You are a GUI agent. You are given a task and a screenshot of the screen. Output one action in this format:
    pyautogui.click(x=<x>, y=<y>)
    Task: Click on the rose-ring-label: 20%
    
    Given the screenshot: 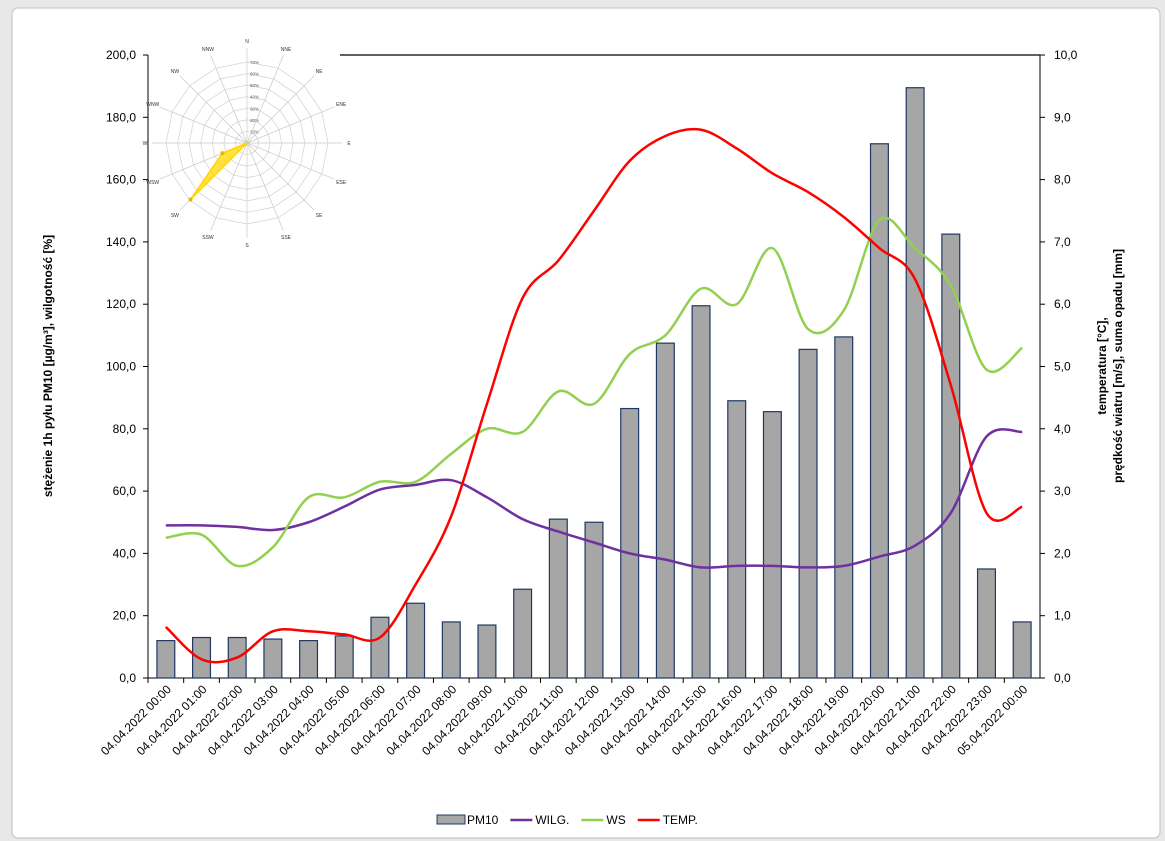 What is the action you would take?
    pyautogui.click(x=254, y=120)
    